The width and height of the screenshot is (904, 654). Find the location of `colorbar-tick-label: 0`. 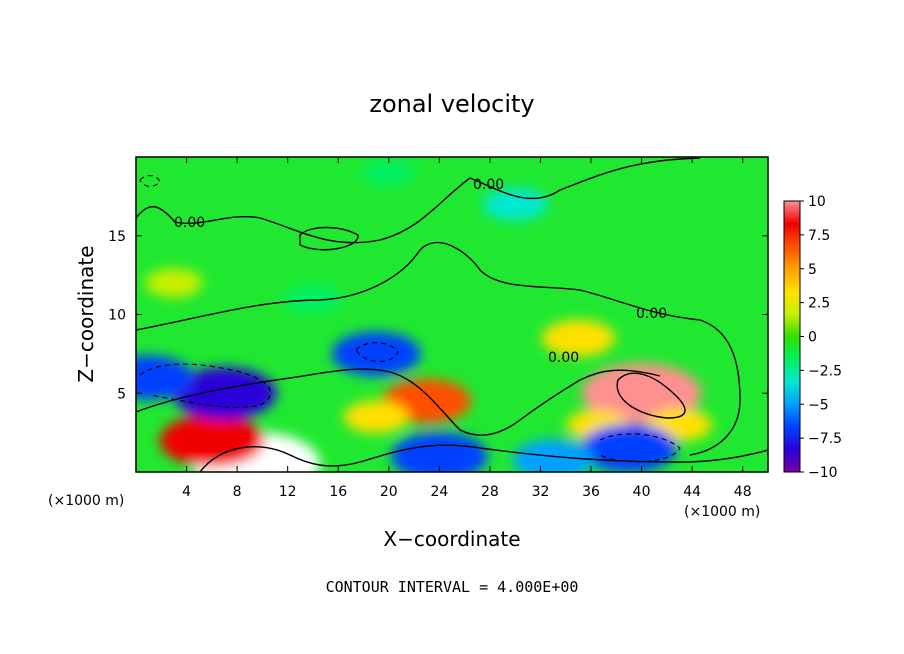

colorbar-tick-label: 0 is located at coordinates (812, 338).